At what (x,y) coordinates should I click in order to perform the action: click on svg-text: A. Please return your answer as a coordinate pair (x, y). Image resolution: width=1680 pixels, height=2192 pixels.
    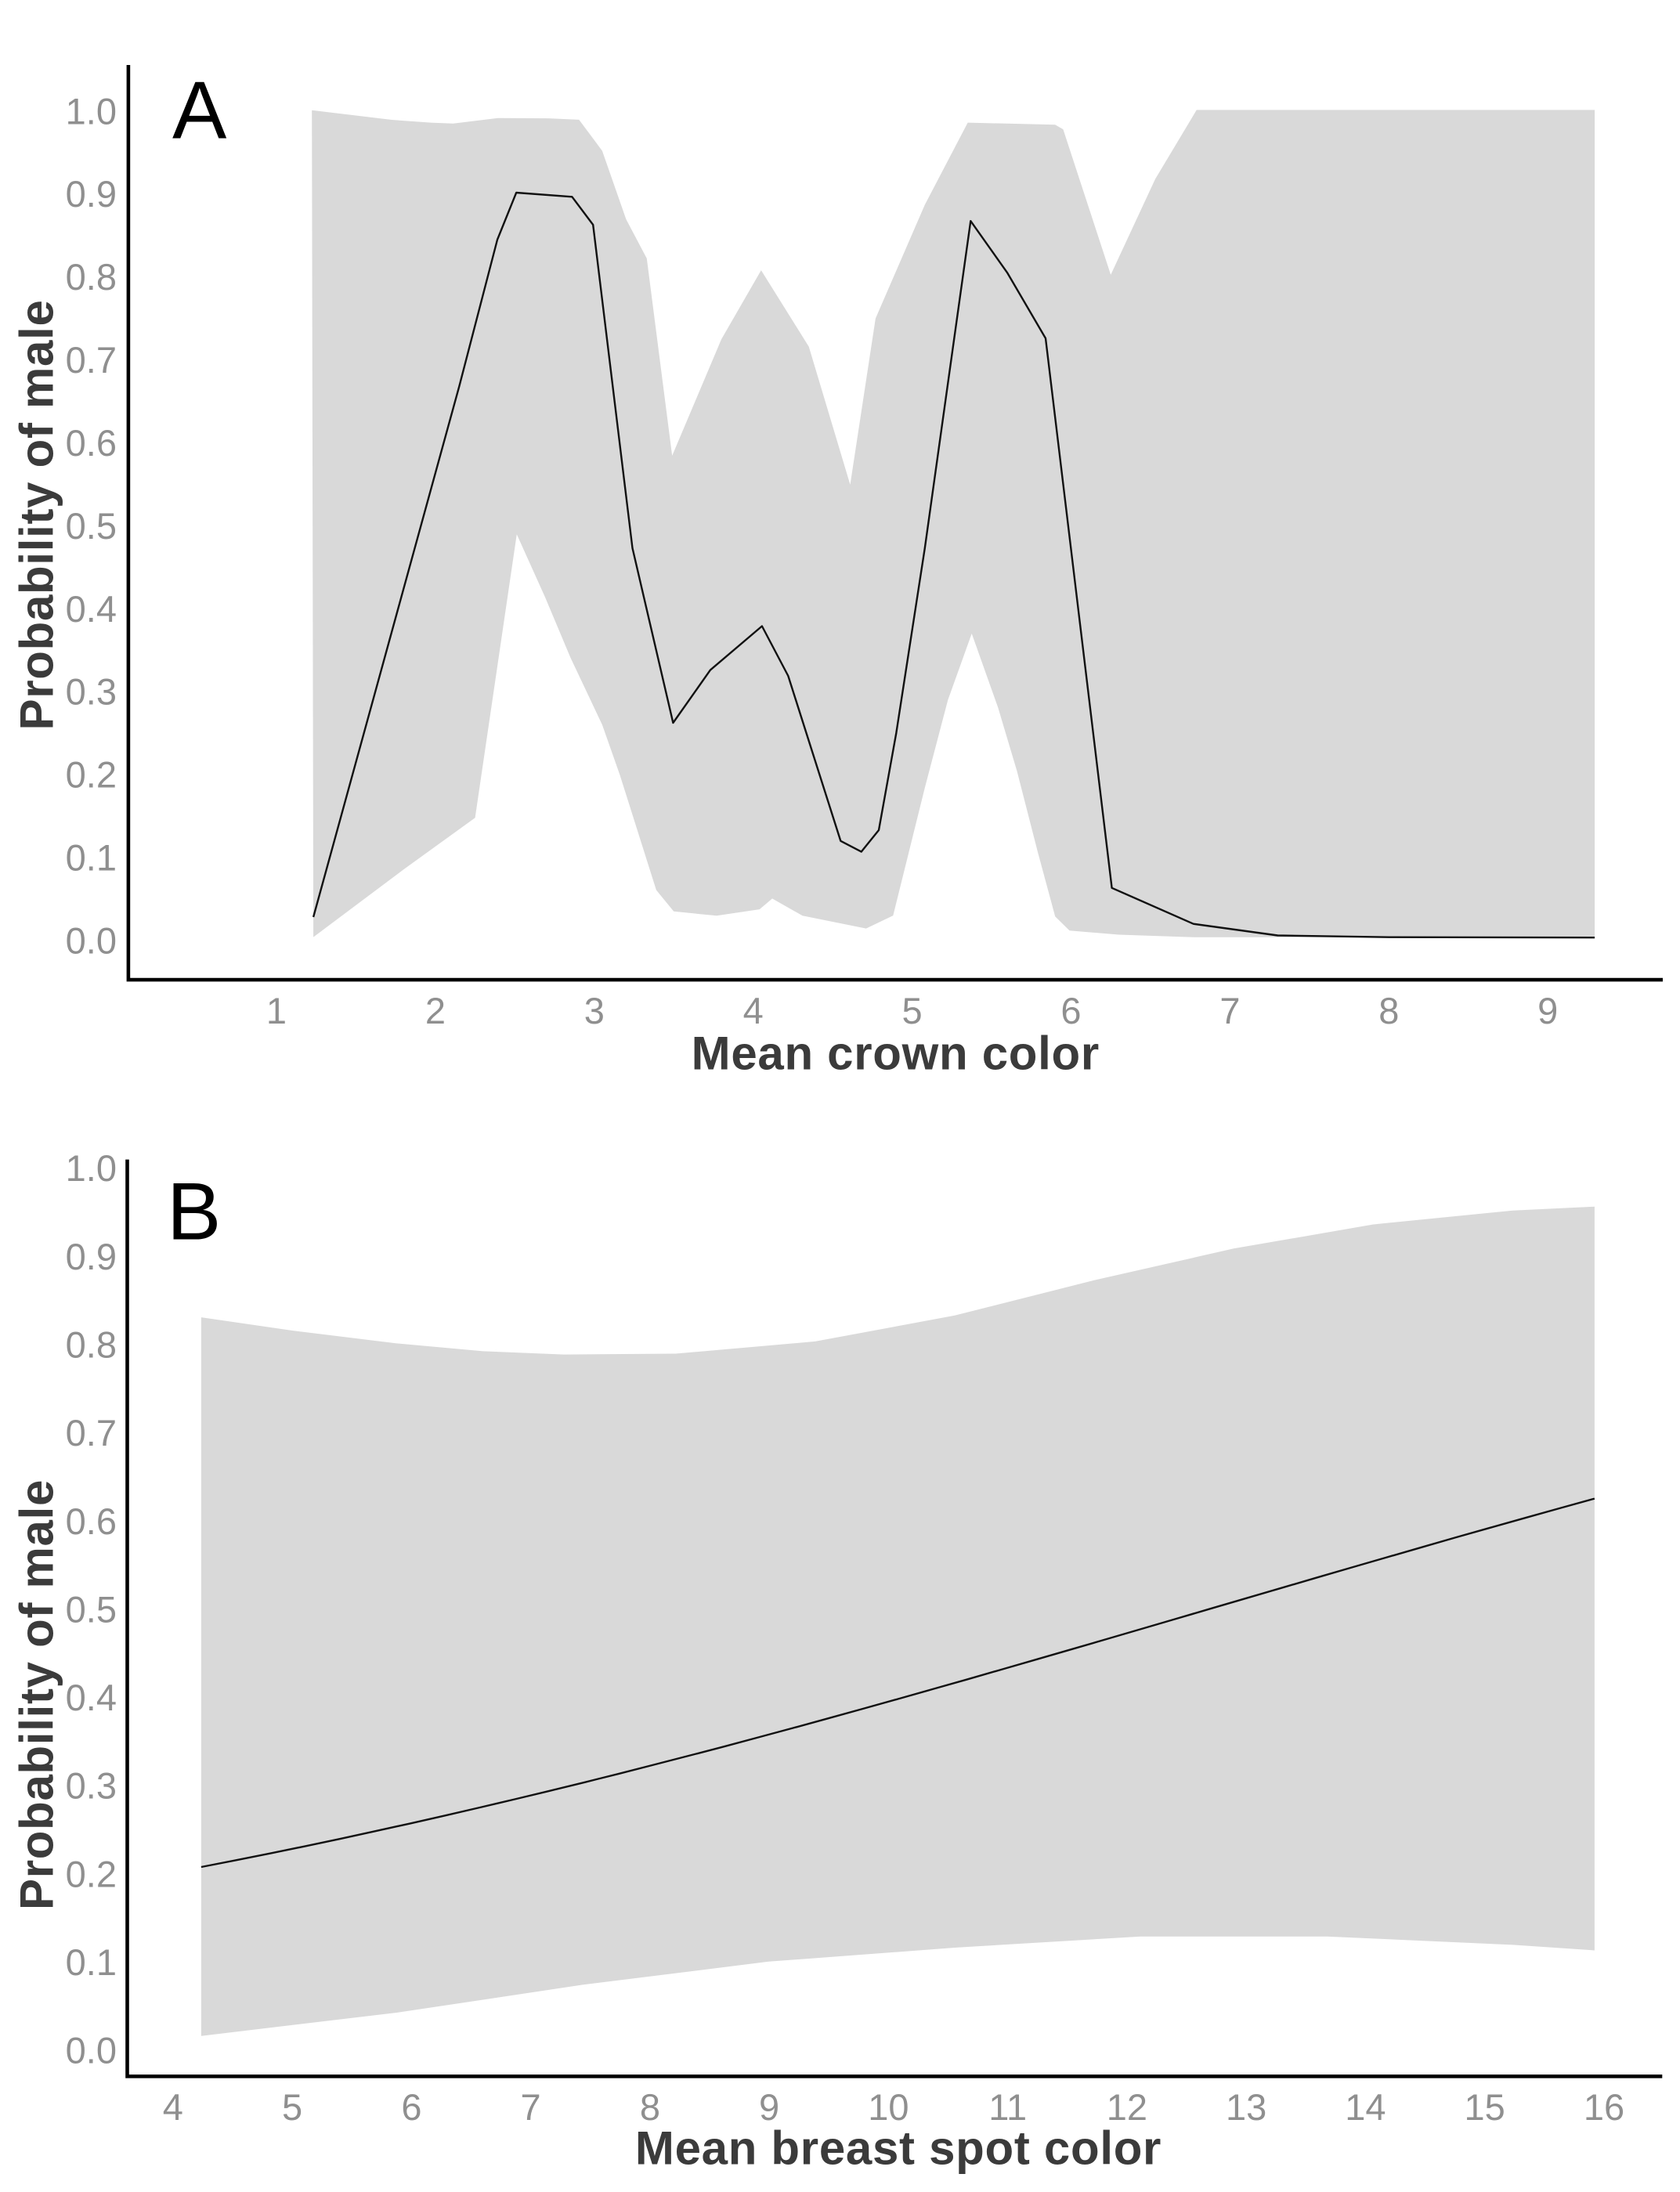
    Looking at the image, I should click on (199, 111).